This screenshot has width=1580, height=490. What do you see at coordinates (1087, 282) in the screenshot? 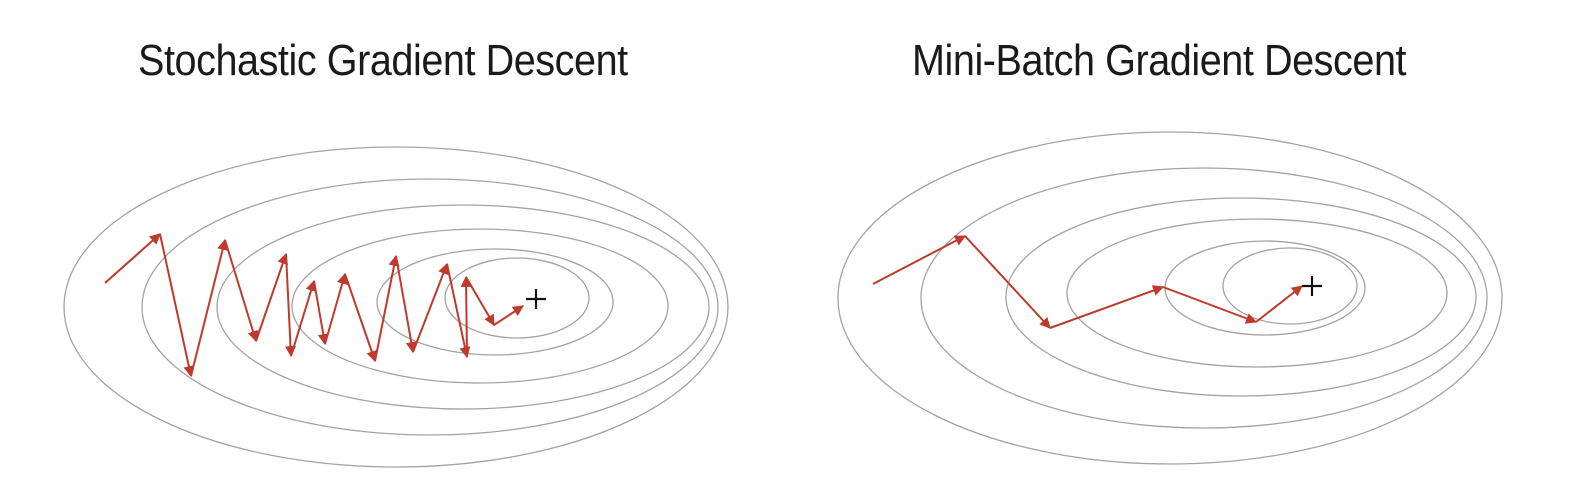
I see `minibatch-path` at bounding box center [1087, 282].